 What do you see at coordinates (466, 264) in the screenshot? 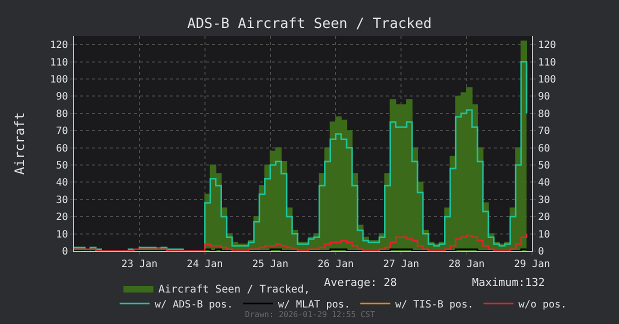
I see `x-tick-label: 28 Jan` at bounding box center [466, 264].